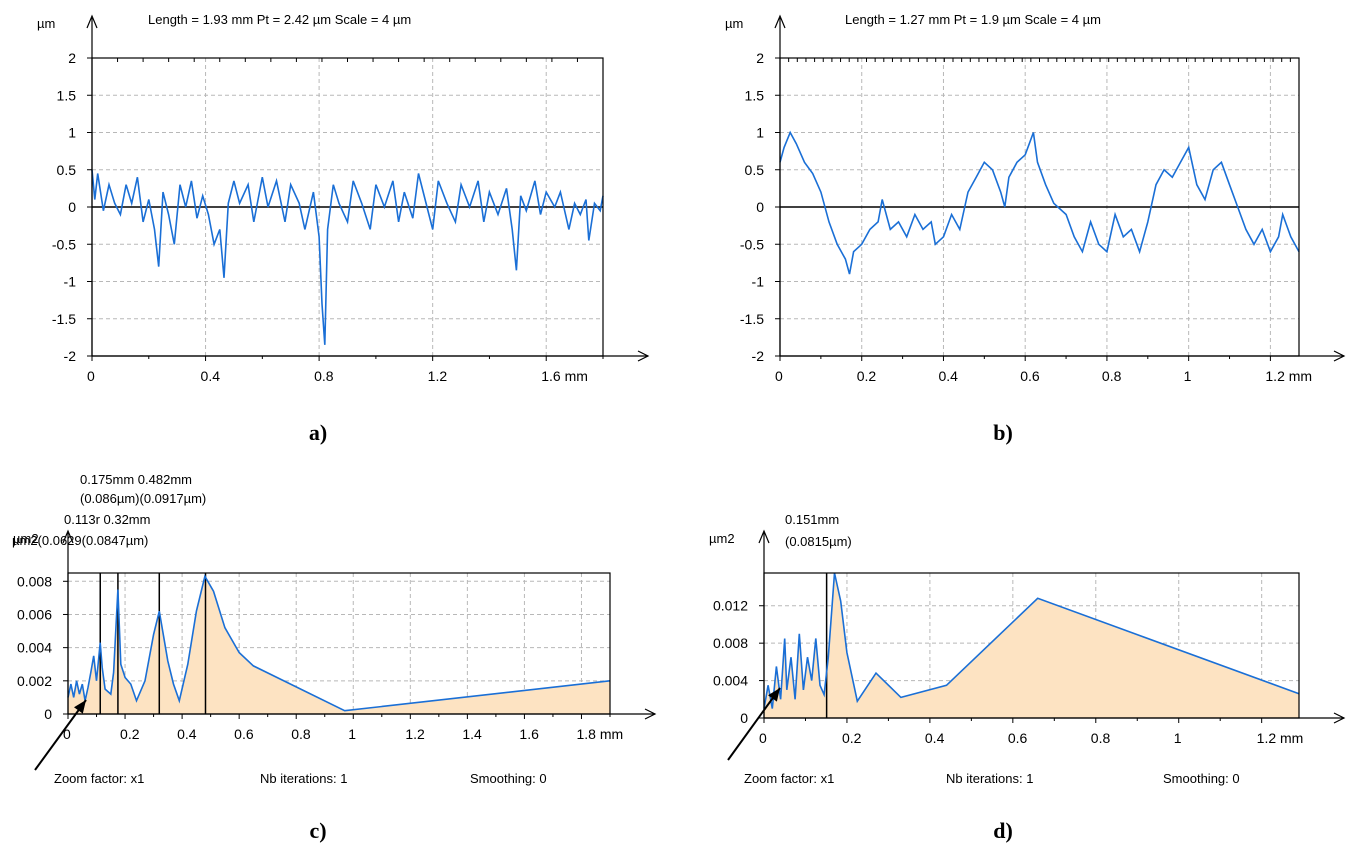 Image resolution: width=1354 pixels, height=848 pixels. I want to click on peak-annotation: 0.175mm 0.482mm, so click(136, 479).